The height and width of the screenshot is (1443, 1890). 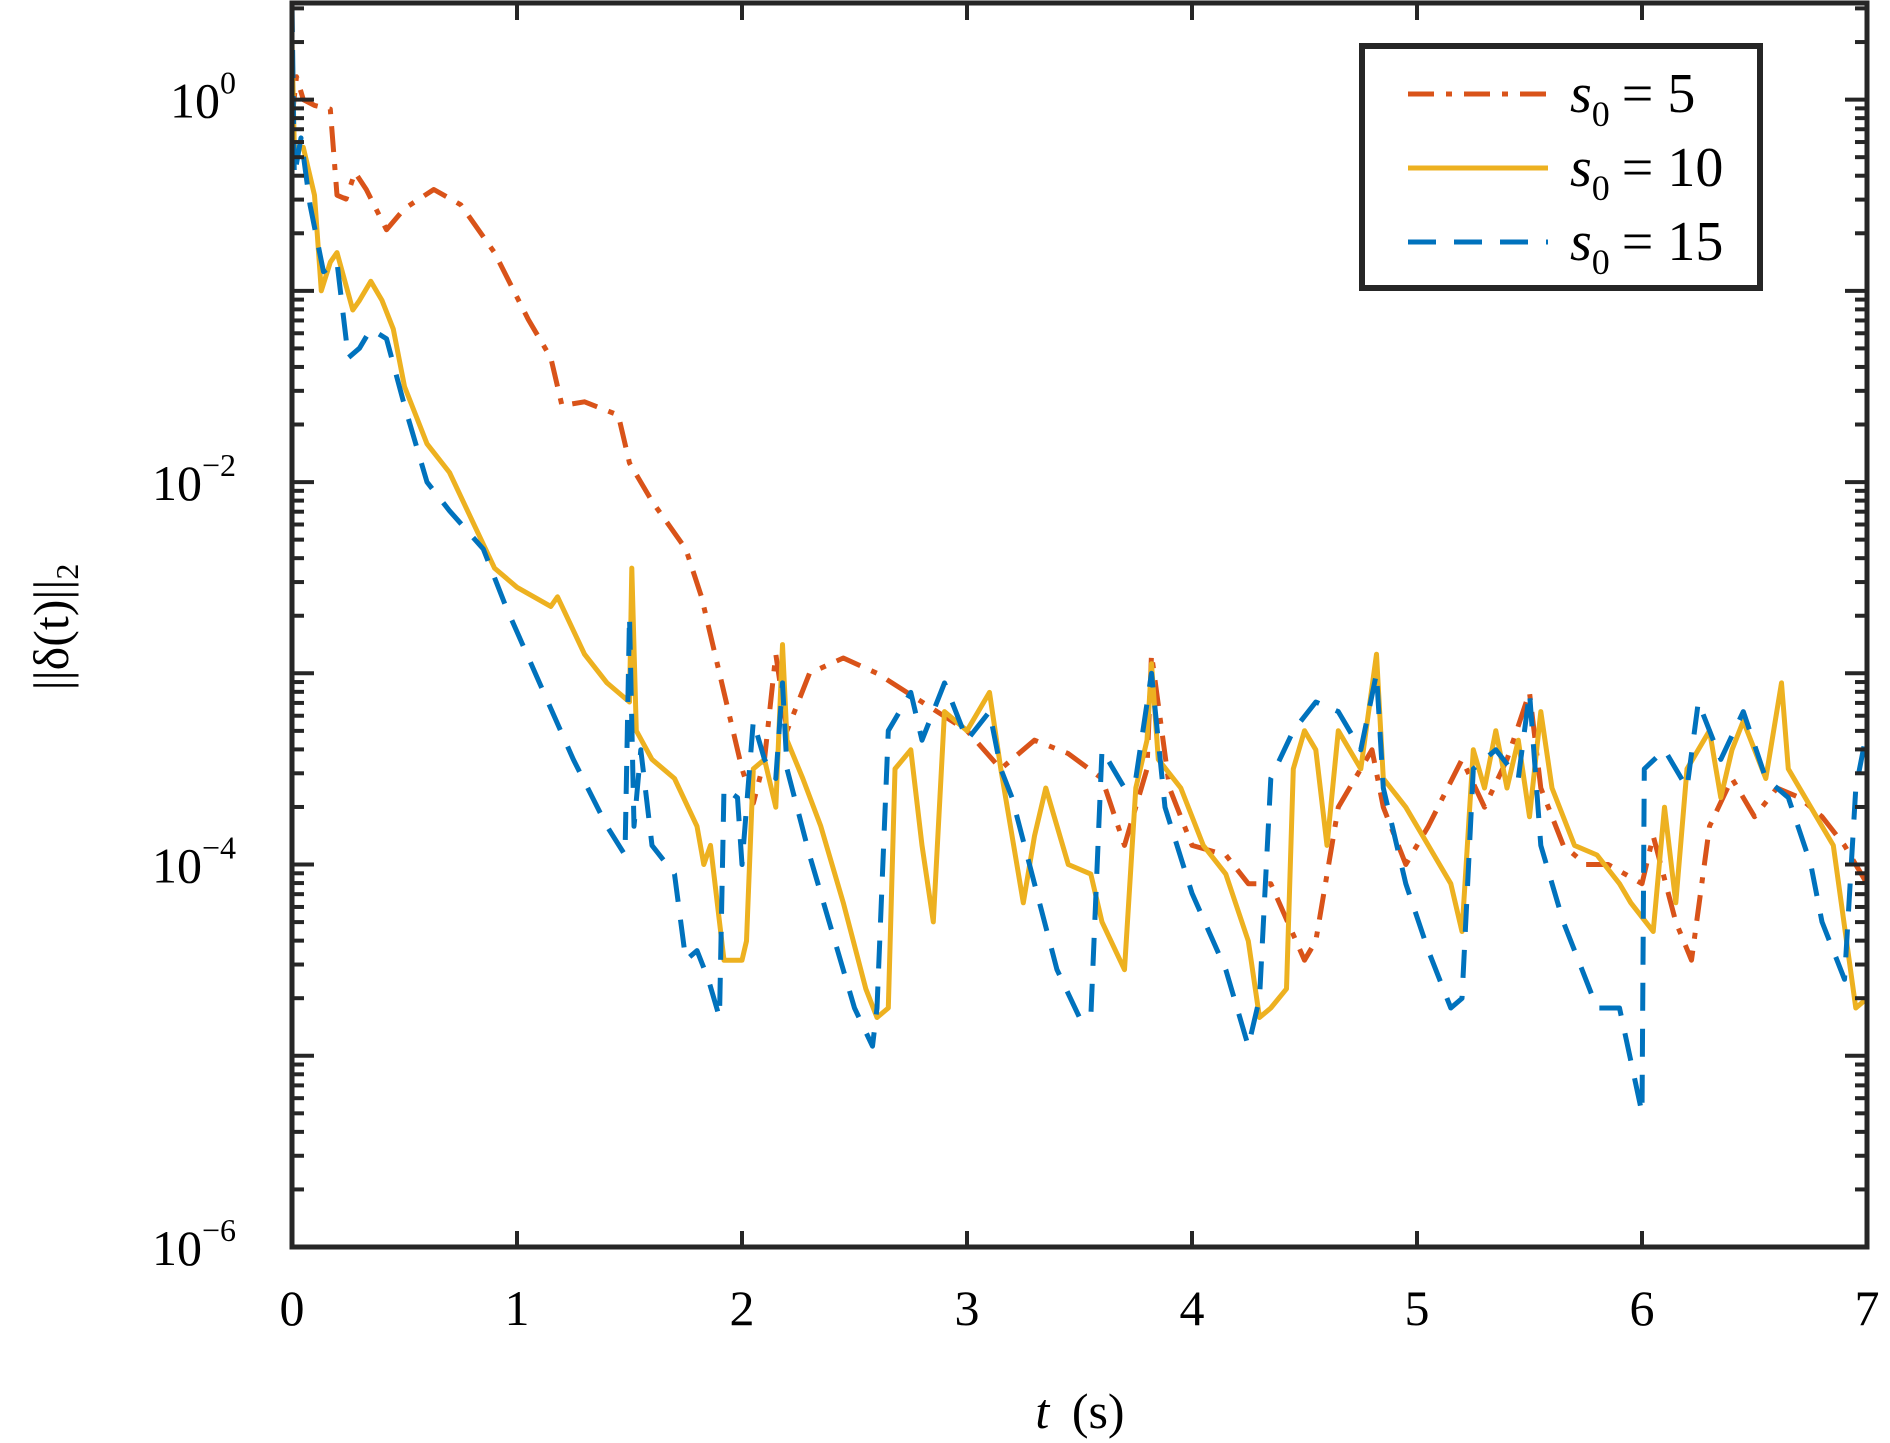 I want to click on x-tick-label: 0, so click(x=292, y=1308).